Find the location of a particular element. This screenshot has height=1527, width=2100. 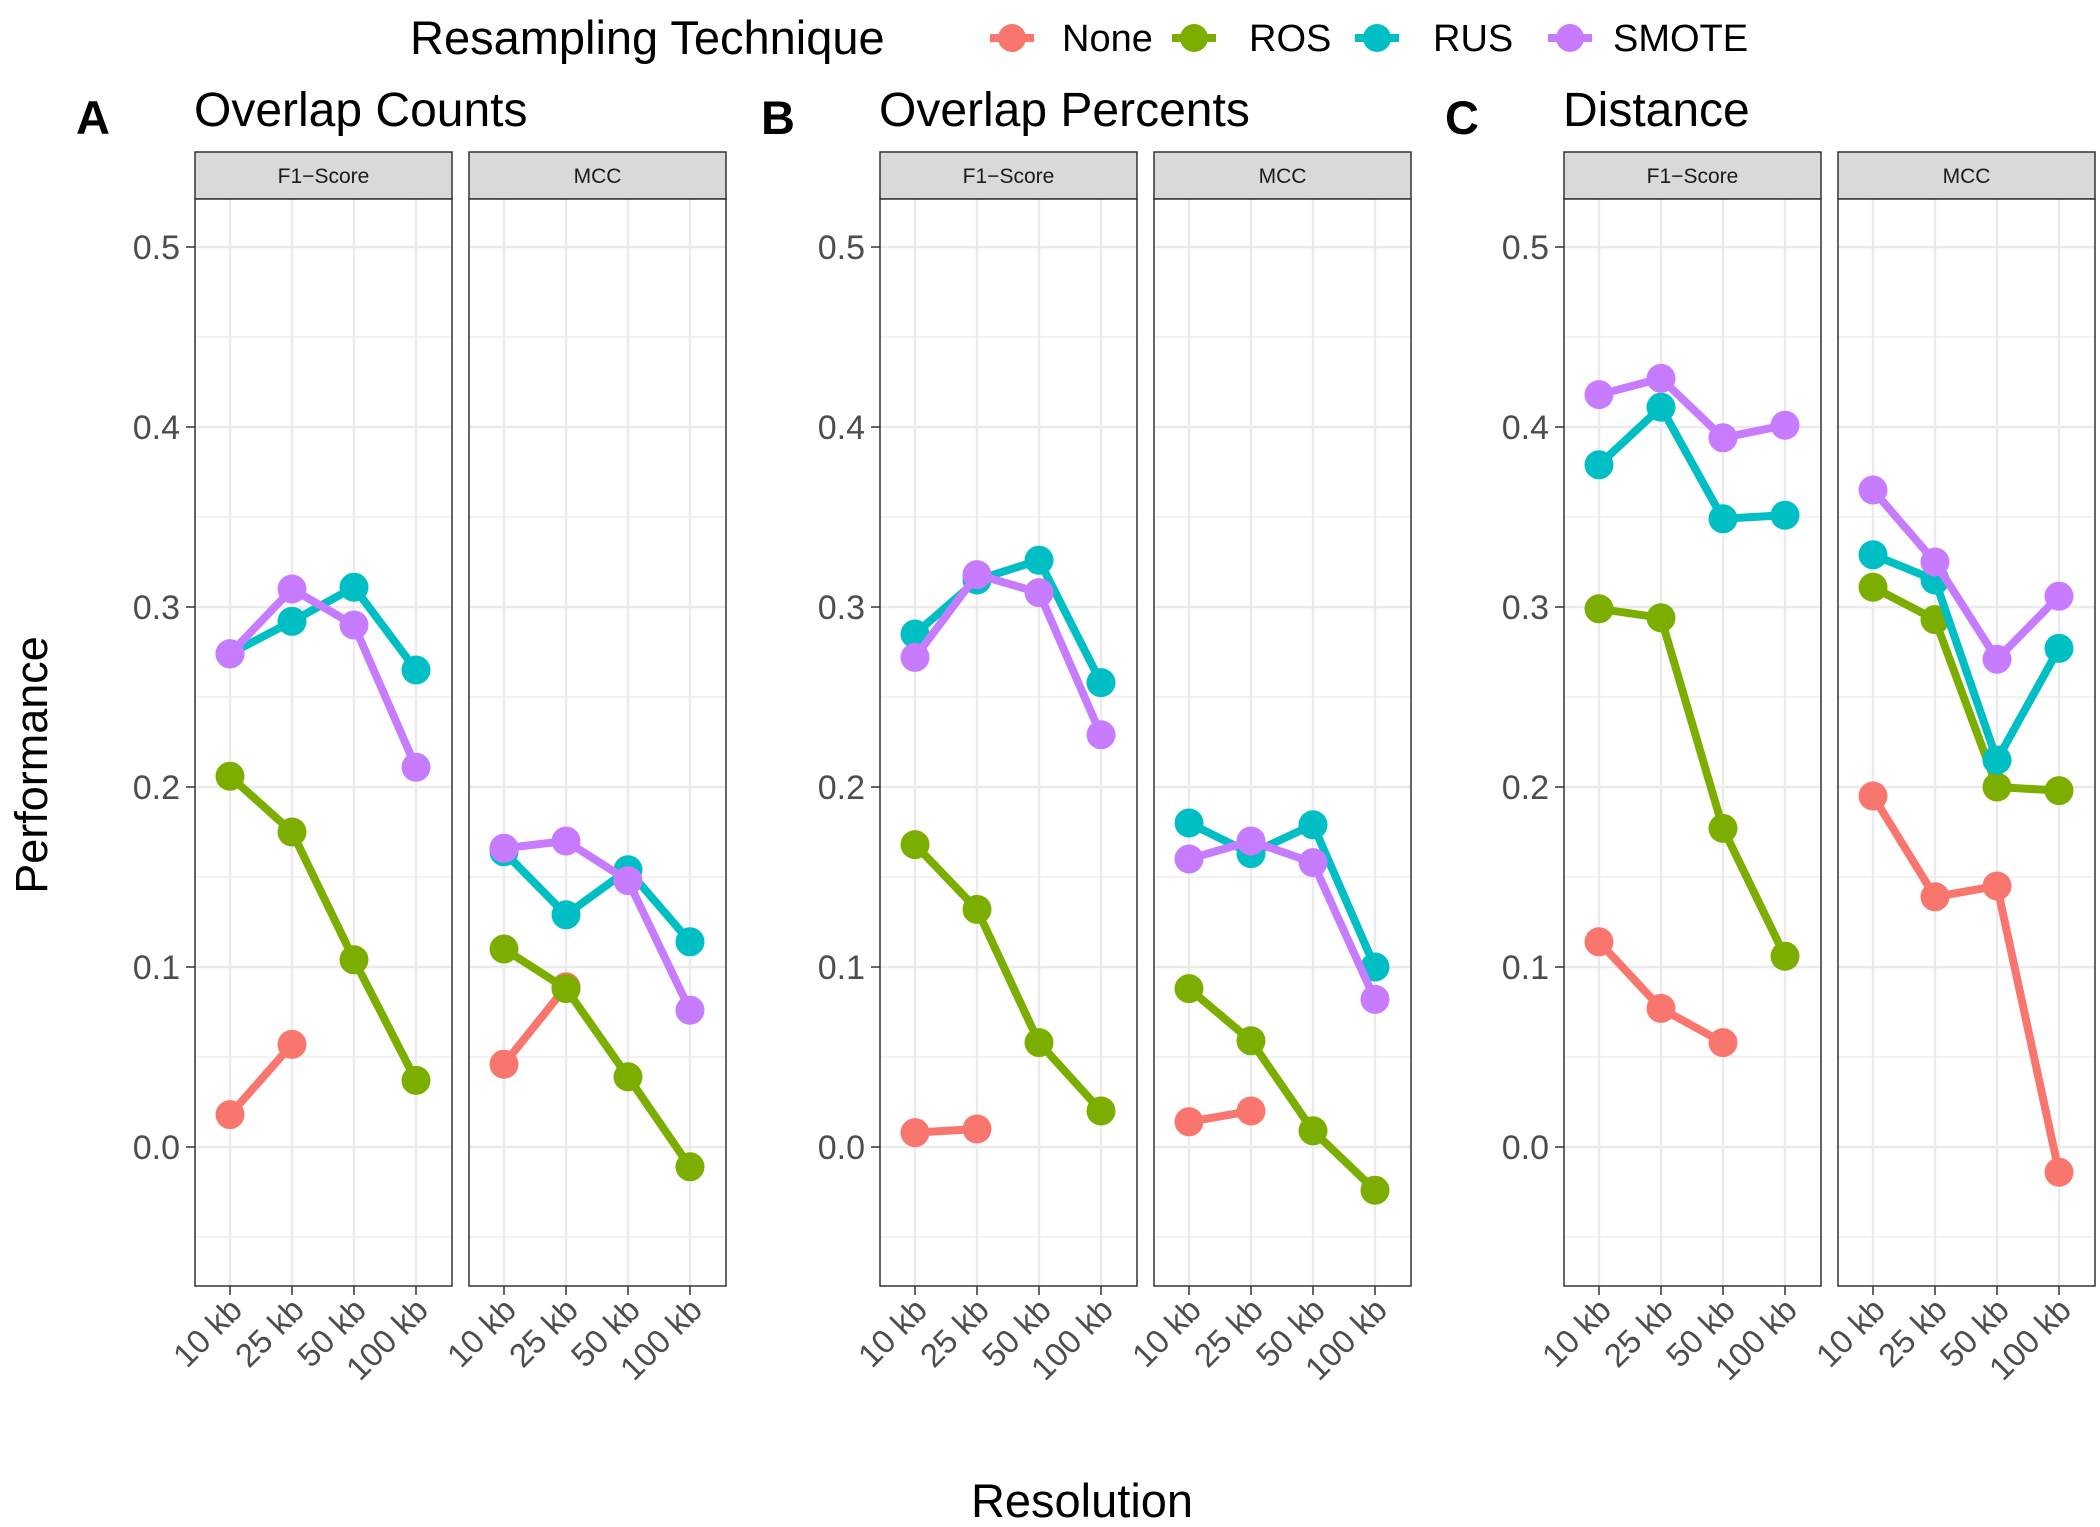

legend-label: SMOTE is located at coordinates (1680, 39).